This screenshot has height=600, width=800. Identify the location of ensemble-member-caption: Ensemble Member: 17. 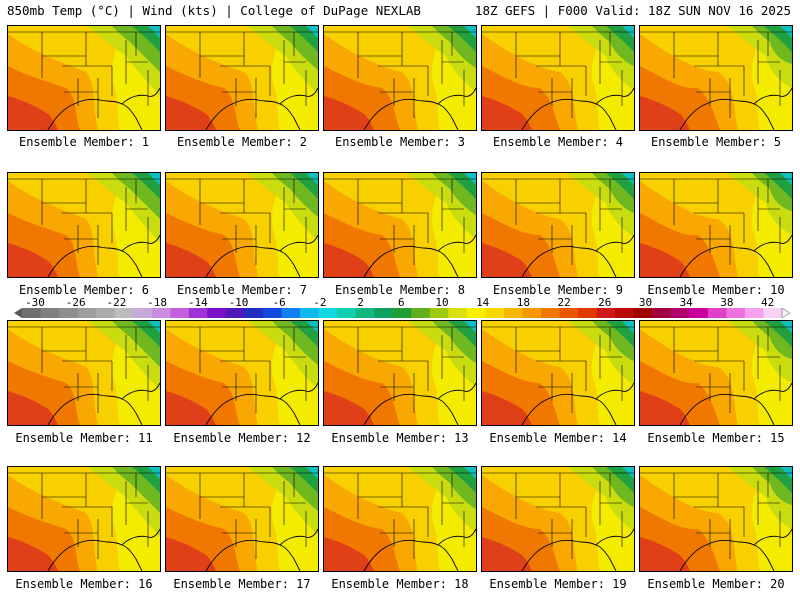
(242, 584).